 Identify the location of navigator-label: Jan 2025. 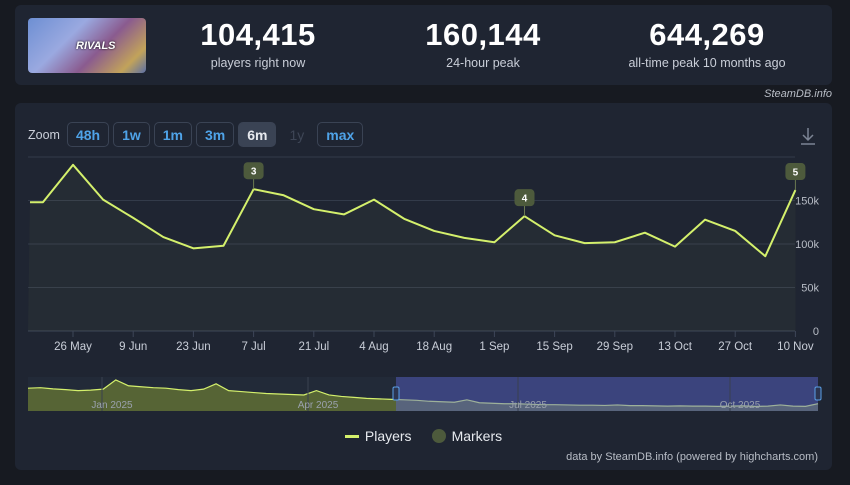
(112, 405).